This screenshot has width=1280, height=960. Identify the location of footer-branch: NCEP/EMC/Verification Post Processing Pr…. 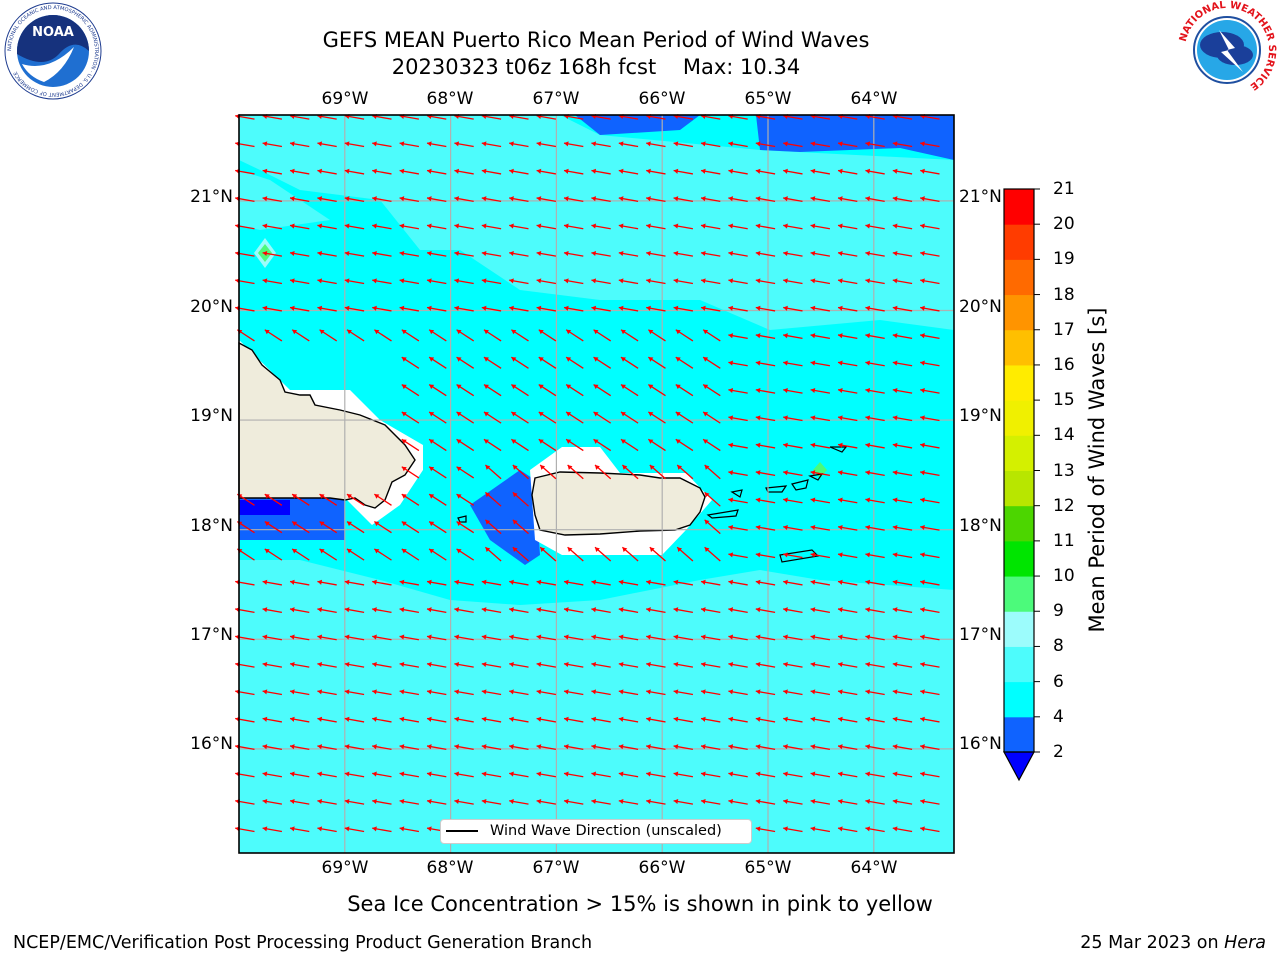
(303, 943).